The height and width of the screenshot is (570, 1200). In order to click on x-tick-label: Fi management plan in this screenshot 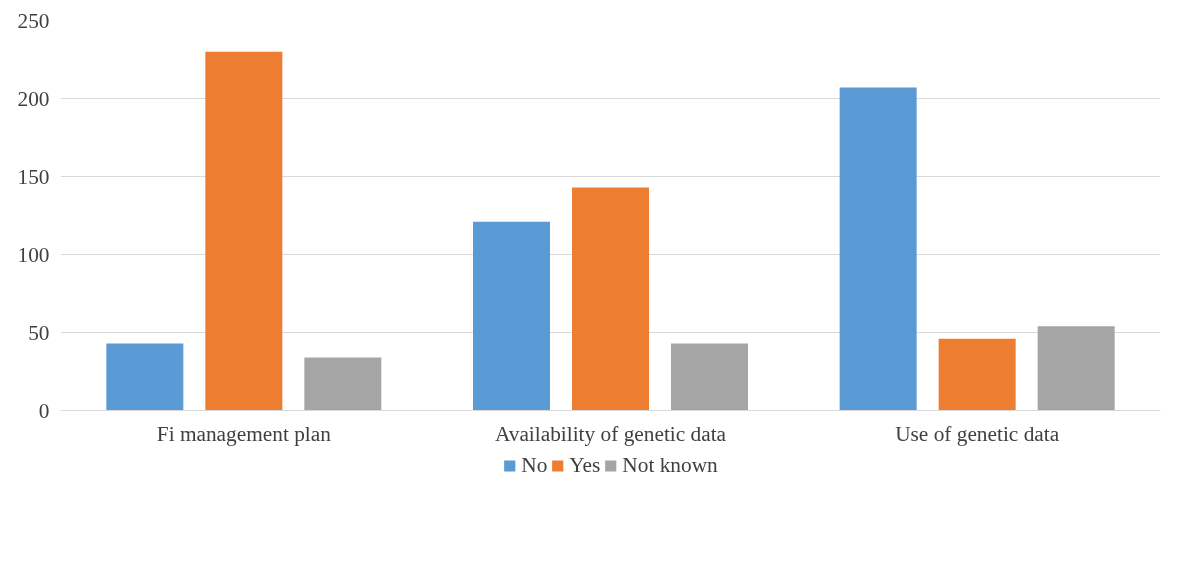, I will do `click(244, 433)`.